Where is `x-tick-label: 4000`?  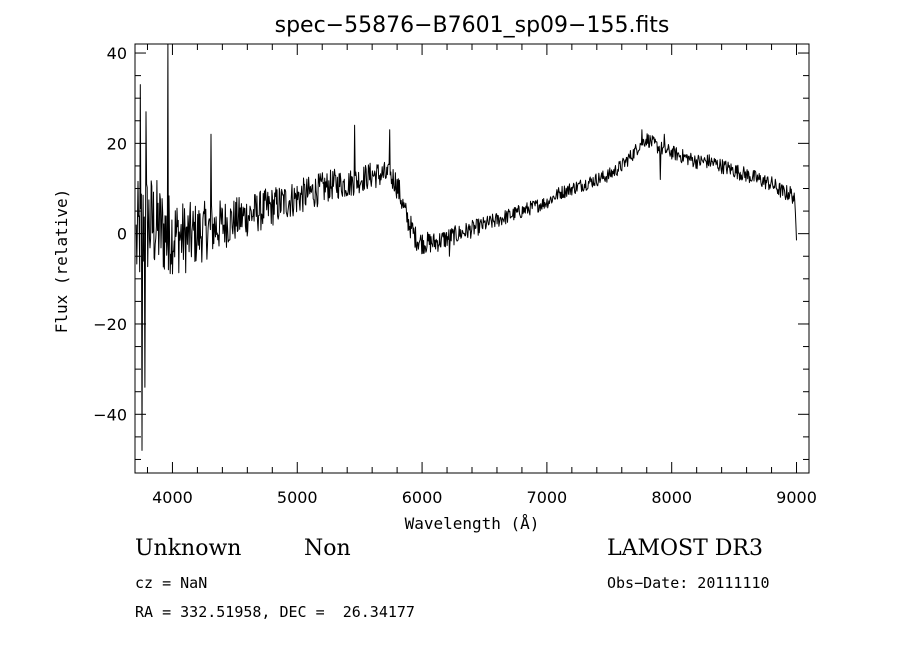
x-tick-label: 4000 is located at coordinates (172, 497).